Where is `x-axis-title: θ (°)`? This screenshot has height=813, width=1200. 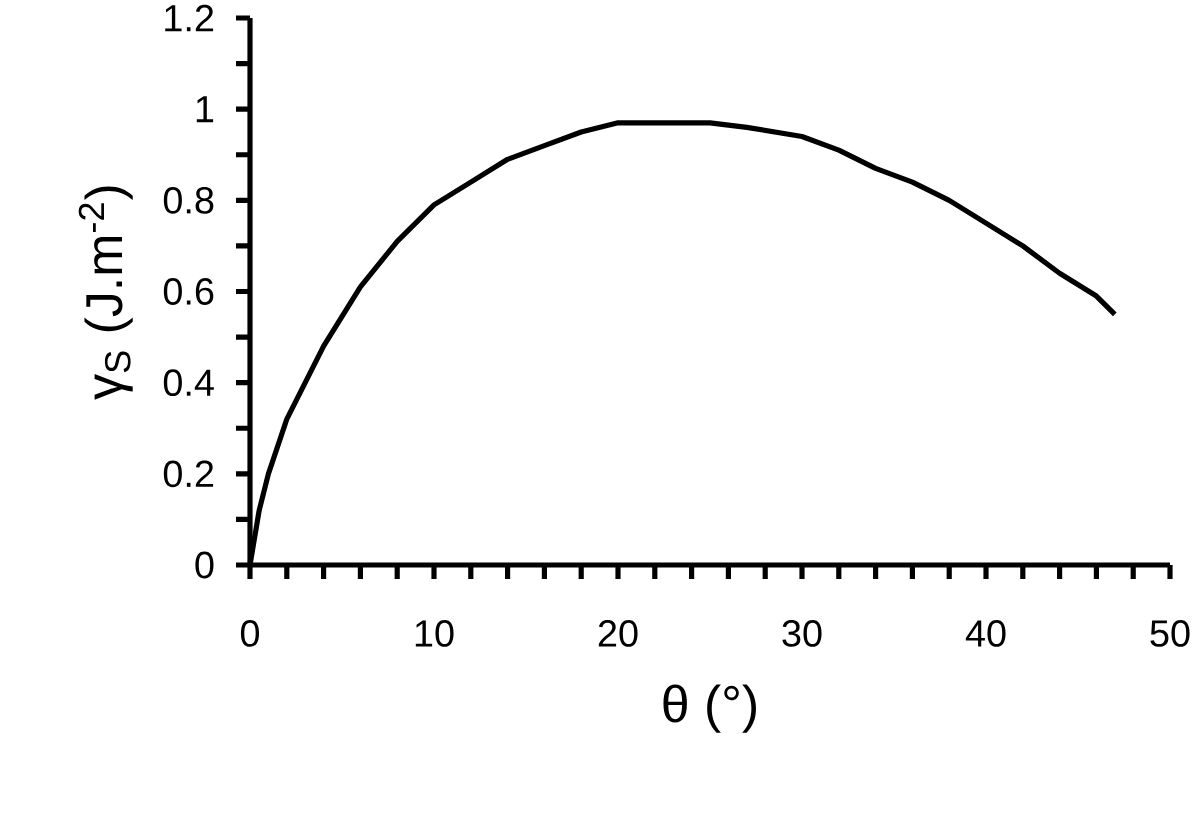 x-axis-title: θ (°) is located at coordinates (709, 708).